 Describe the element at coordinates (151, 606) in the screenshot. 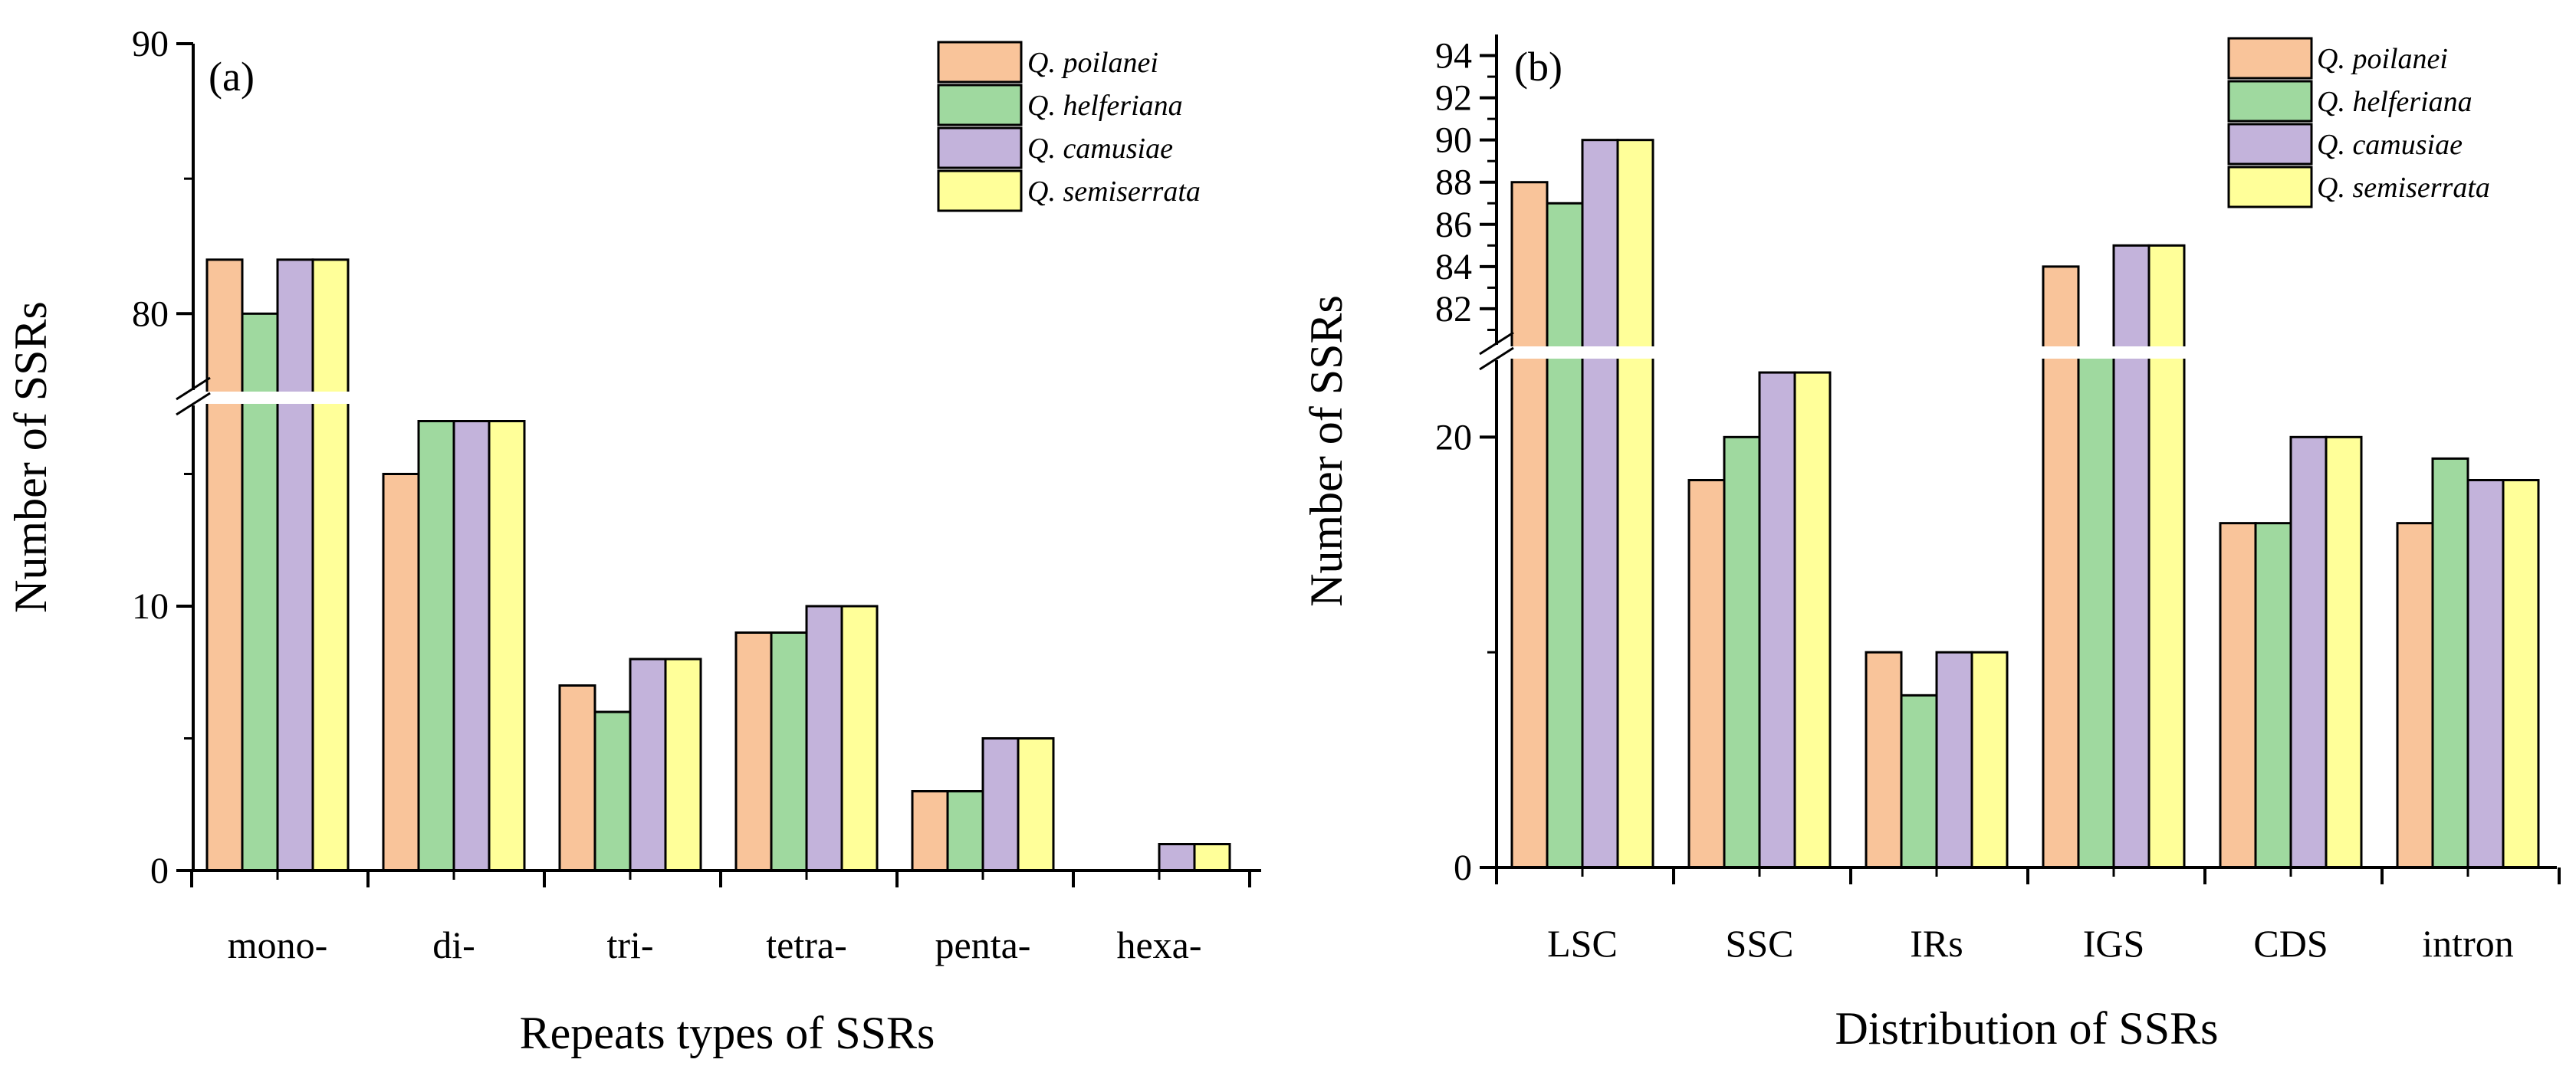

I see `y-tick-label: 10` at that location.